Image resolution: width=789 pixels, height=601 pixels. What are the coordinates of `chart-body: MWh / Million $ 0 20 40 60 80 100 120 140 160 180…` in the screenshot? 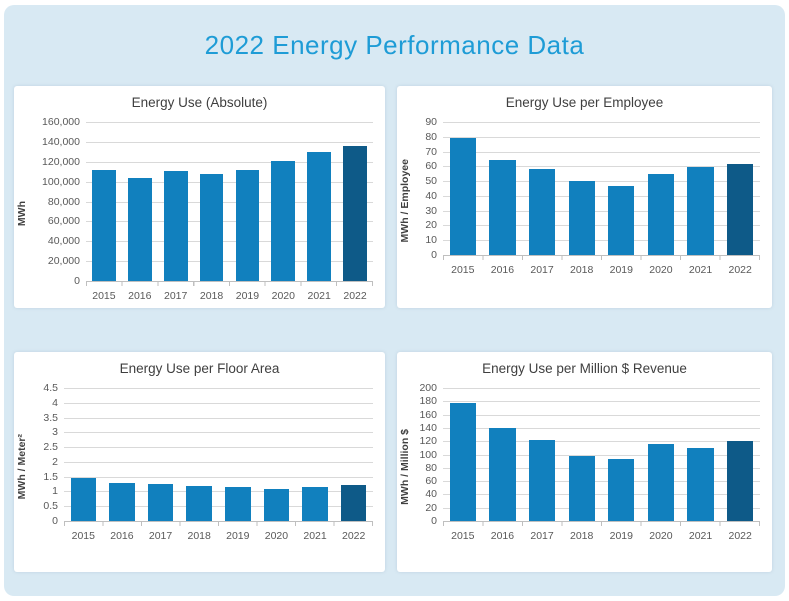 It's located at (584, 464).